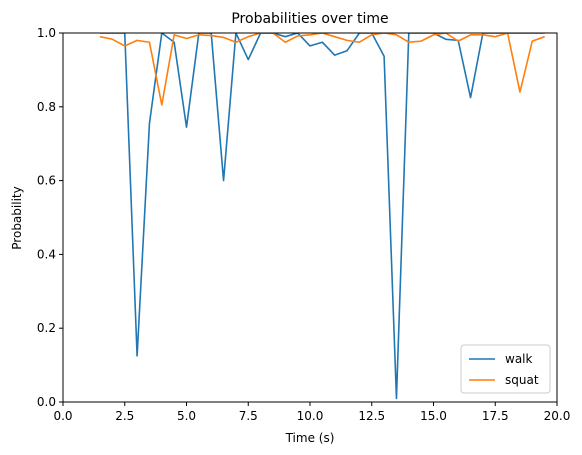 This screenshot has height=455, width=582. What do you see at coordinates (371, 416) in the screenshot?
I see `x-tick-label: 12.5` at bounding box center [371, 416].